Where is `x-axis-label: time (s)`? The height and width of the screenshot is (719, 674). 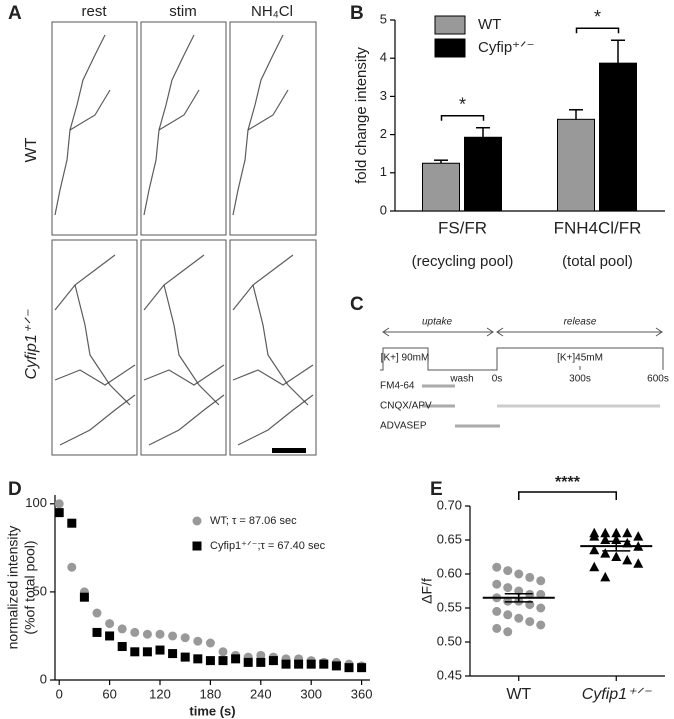
x-axis-label: time (s) is located at coordinates (212, 710).